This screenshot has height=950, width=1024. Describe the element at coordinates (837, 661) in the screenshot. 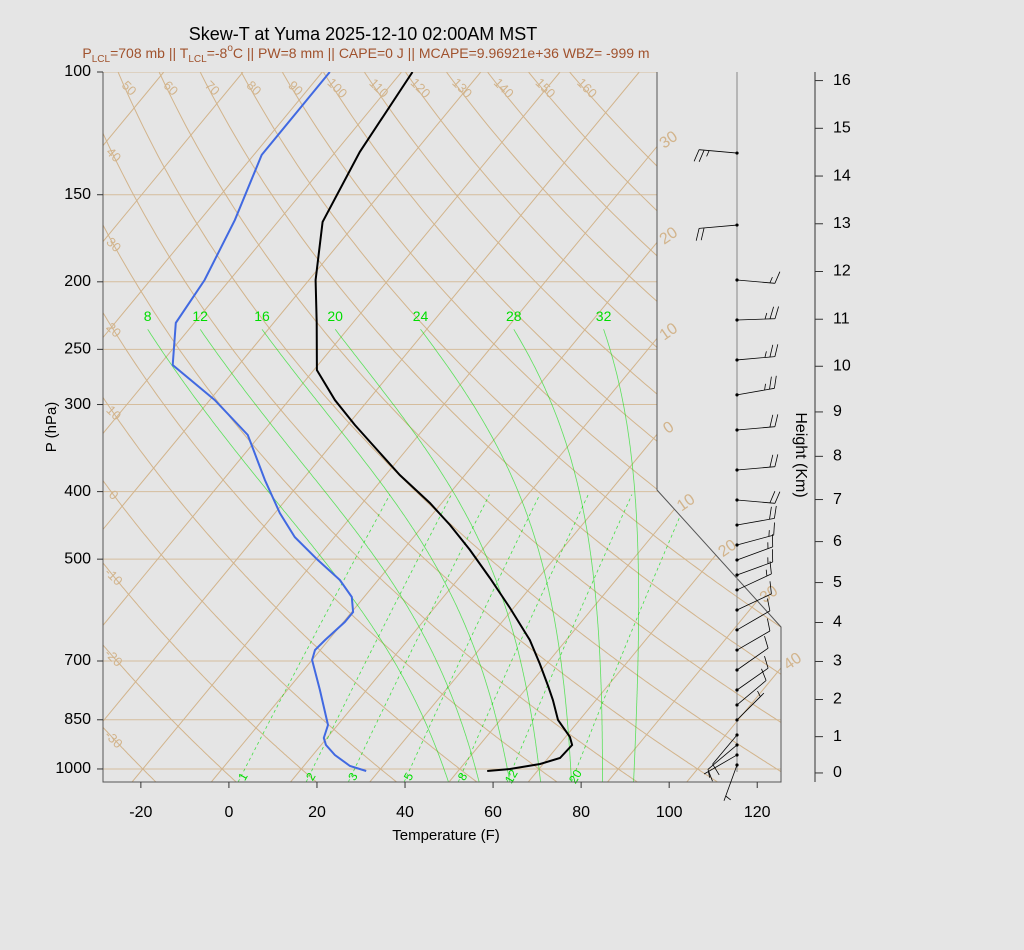

I see `height-tick-label: 3` at that location.